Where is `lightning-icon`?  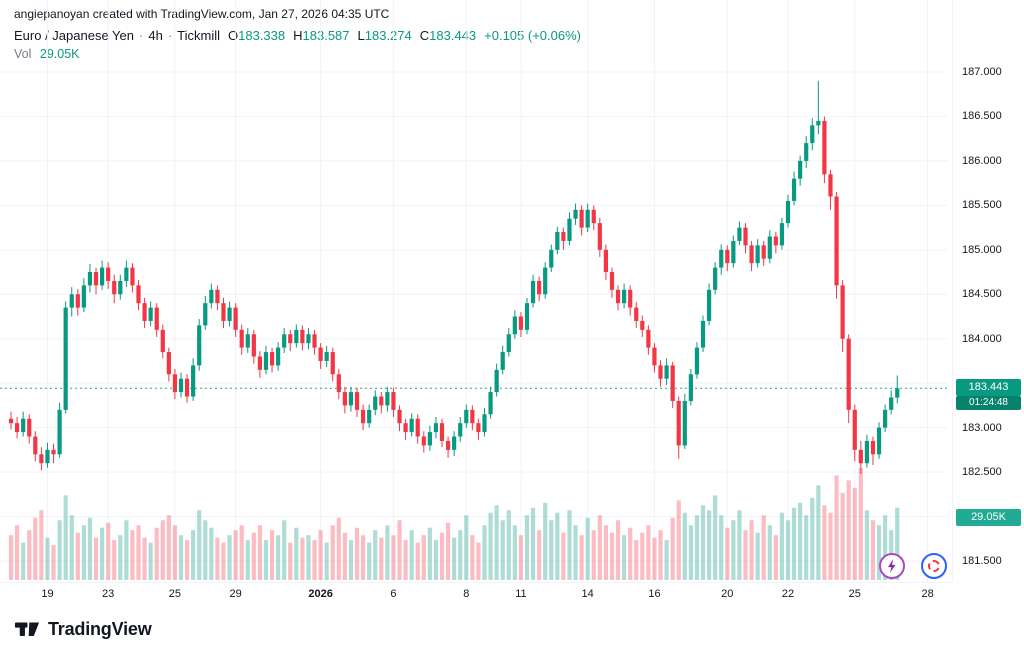 lightning-icon is located at coordinates (892, 566).